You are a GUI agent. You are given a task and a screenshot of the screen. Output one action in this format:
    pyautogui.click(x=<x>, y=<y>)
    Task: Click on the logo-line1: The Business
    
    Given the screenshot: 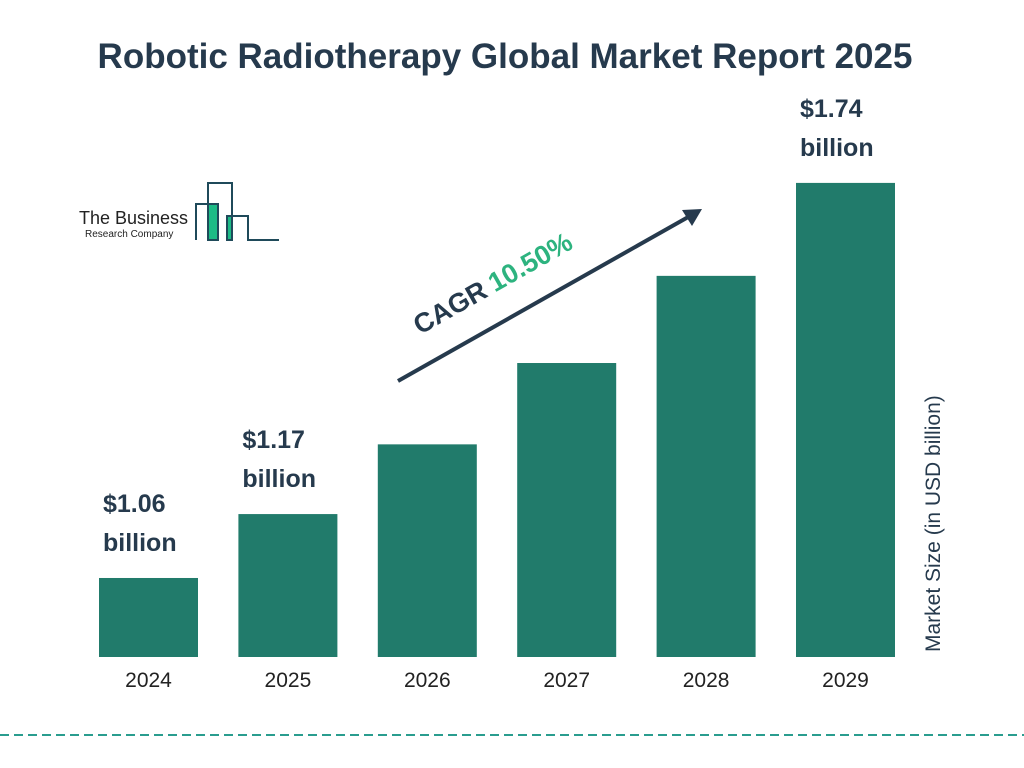 What is the action you would take?
    pyautogui.click(x=133, y=218)
    